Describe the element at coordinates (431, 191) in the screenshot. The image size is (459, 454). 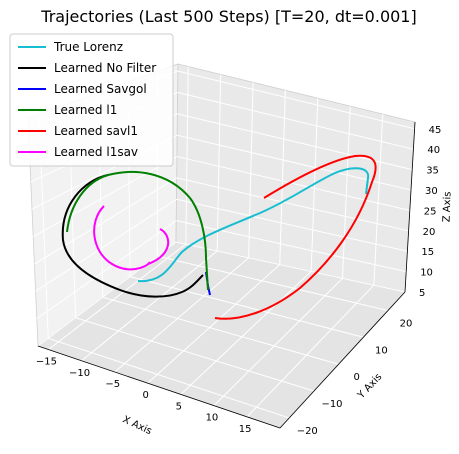
I see `z-tick-label: 30` at that location.